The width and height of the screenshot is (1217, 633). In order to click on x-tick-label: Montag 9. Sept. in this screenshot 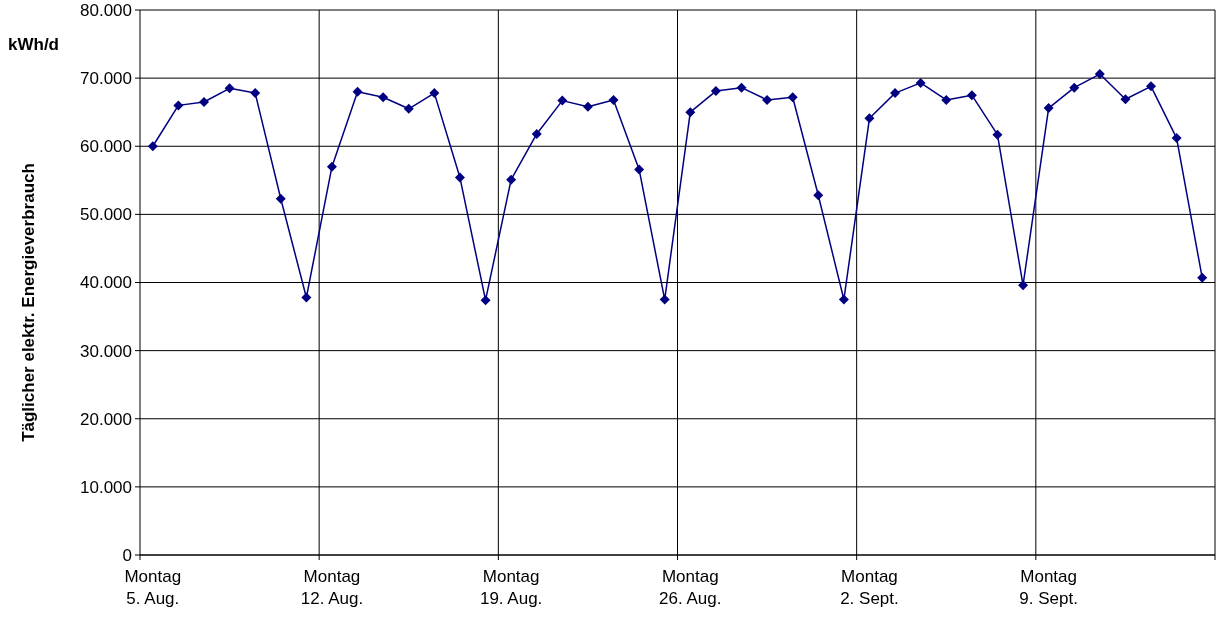, I will do `click(1048, 587)`.